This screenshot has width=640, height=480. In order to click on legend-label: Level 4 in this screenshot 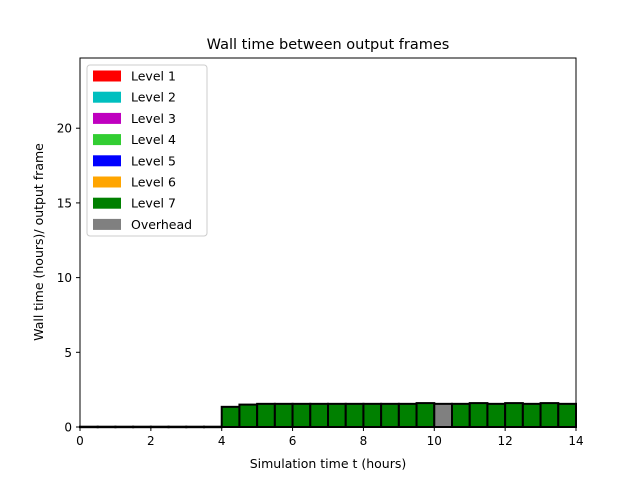, I will do `click(153, 139)`.